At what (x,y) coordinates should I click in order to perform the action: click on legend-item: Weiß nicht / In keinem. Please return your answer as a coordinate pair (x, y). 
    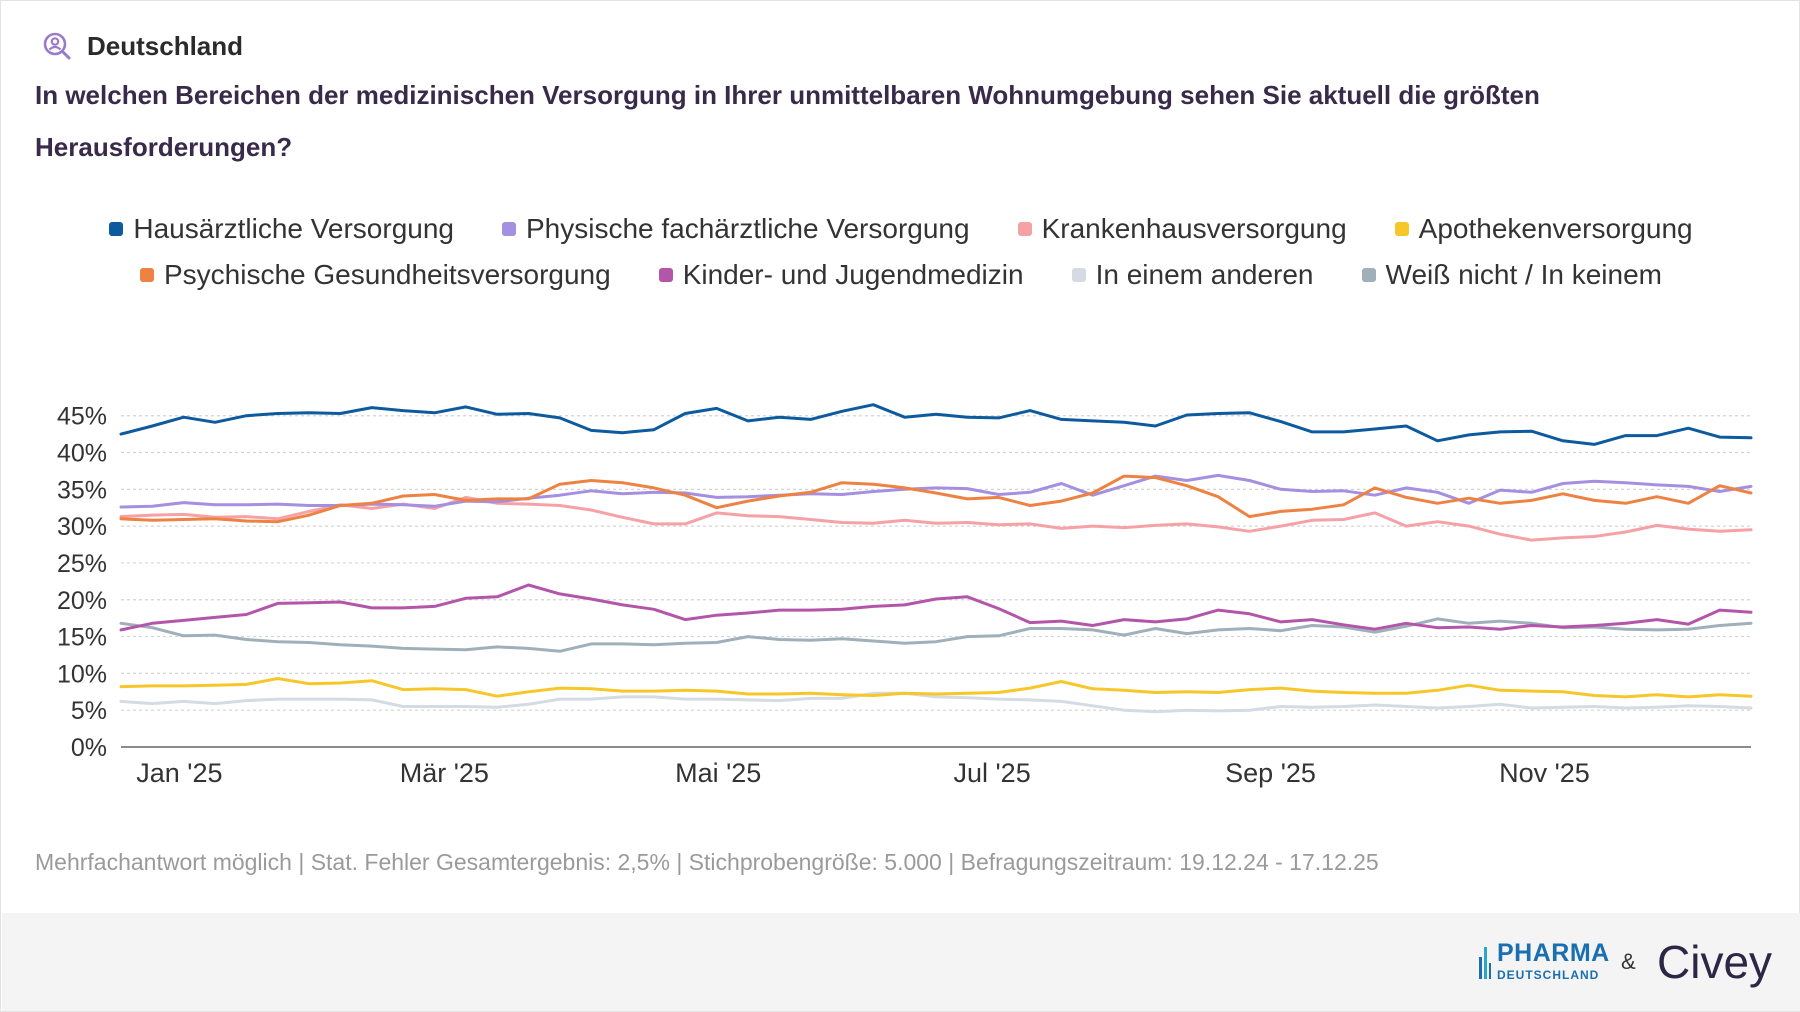
    Looking at the image, I should click on (1511, 274).